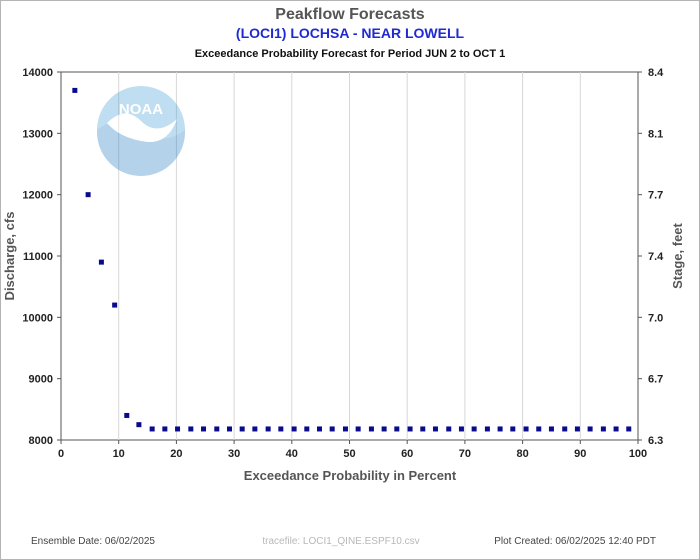 This screenshot has width=700, height=560. Describe the element at coordinates (38, 257) in the screenshot. I see `y-tick-label: 11000` at that location.